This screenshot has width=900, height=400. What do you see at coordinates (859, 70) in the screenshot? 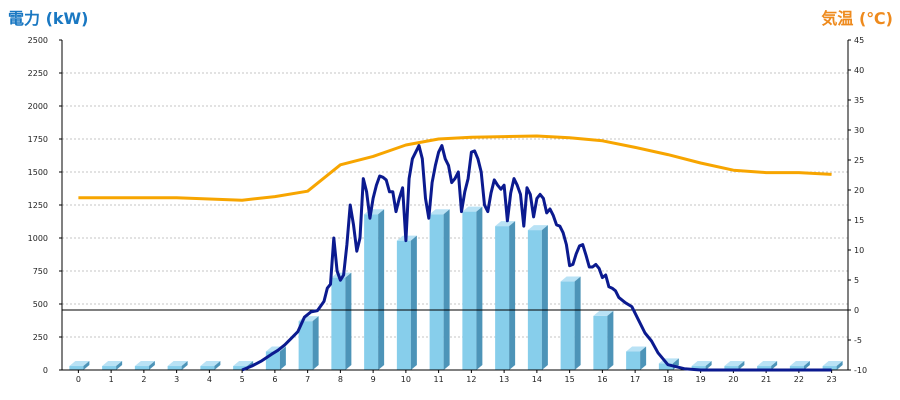
I see `y-right-tick-label: 40` at bounding box center [859, 70].